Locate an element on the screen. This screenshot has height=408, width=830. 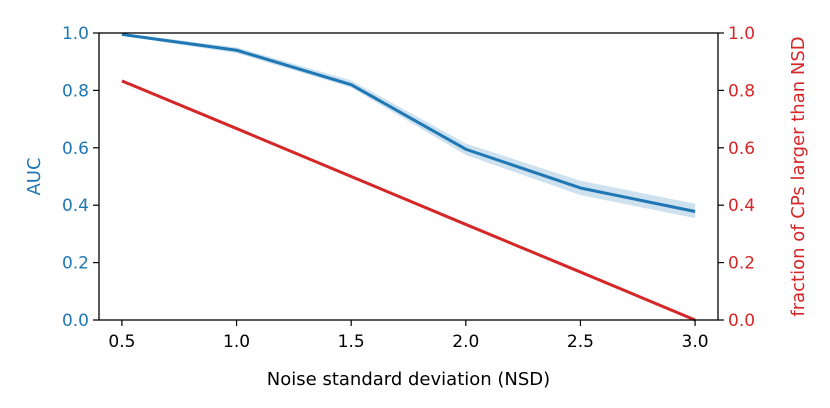
left-y-tick-label: 0.2 is located at coordinates (75, 264).